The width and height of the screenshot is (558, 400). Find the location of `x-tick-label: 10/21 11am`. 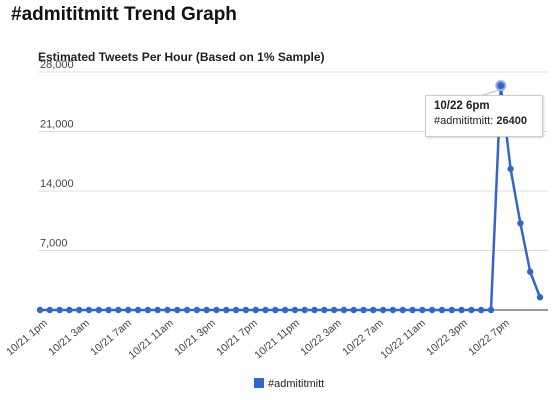

x-tick-label: 10/21 11am is located at coordinates (151, 339).